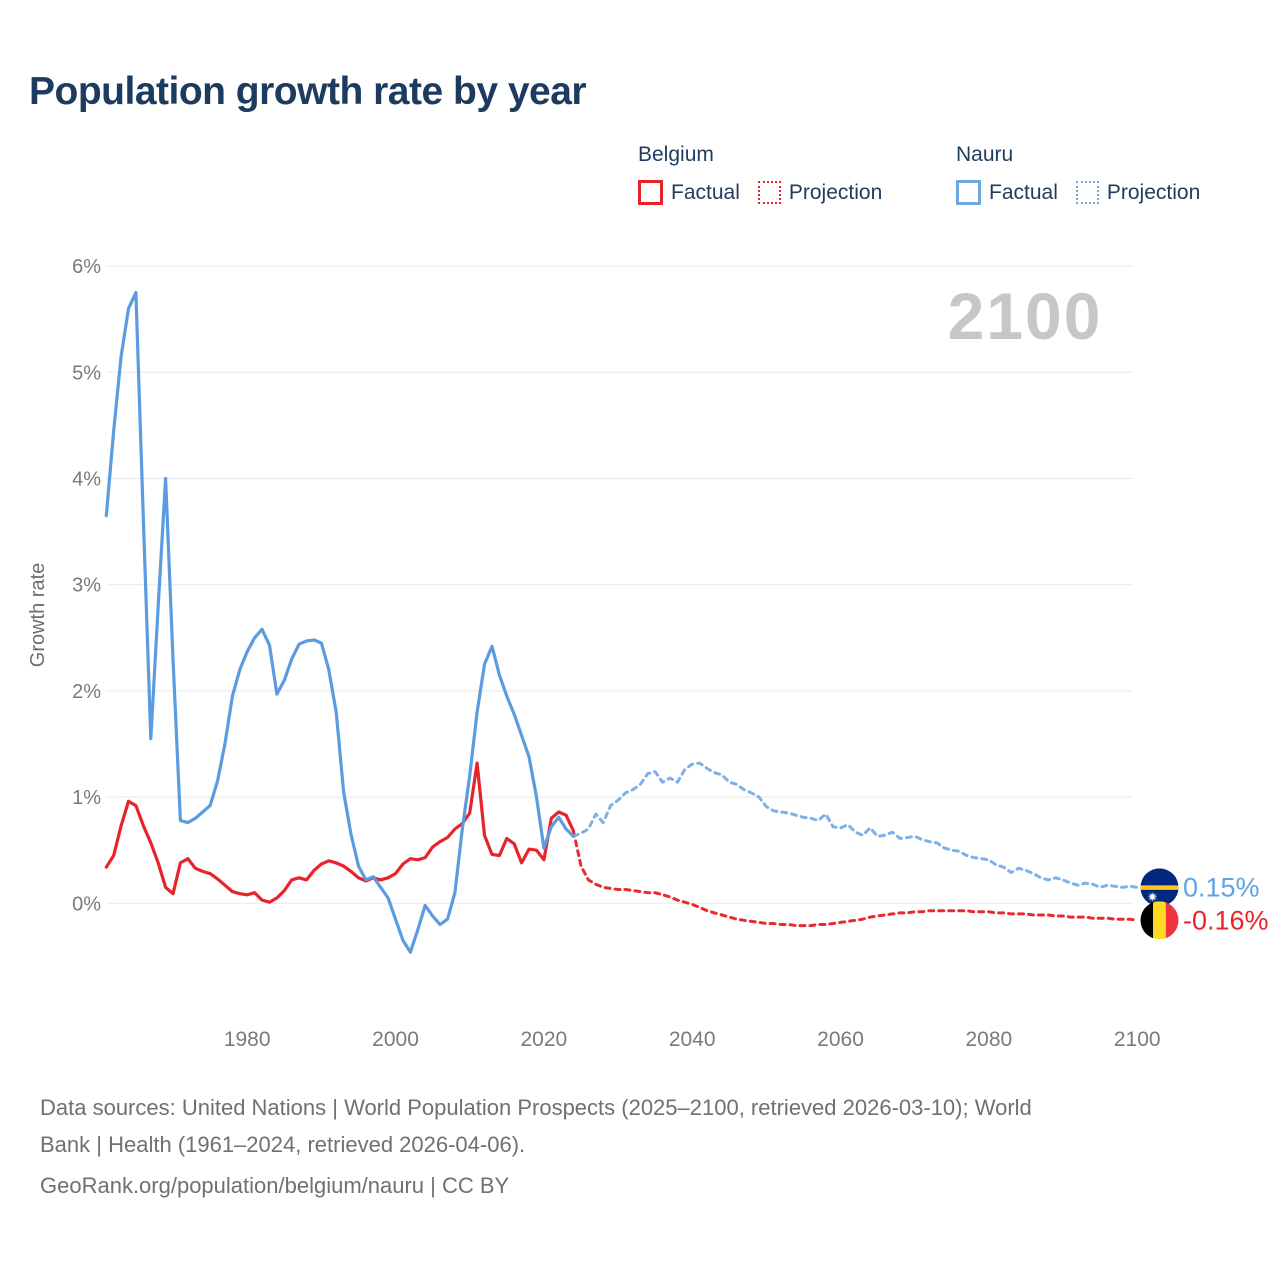 The height and width of the screenshot is (1280, 1280). What do you see at coordinates (86, 798) in the screenshot?
I see `y-axis-tick-label: 1%` at bounding box center [86, 798].